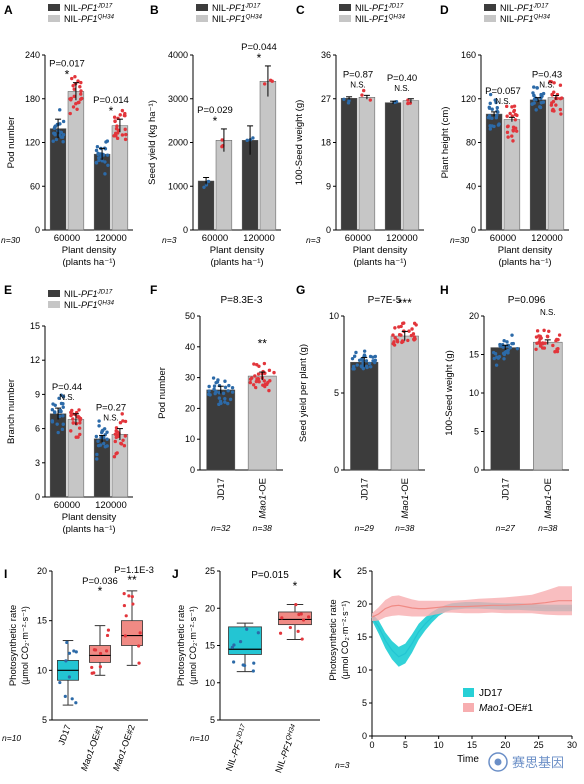 This screenshot has height=784, width=584. I want to click on panel-G-y-tick-label: 10, so click(334, 316).